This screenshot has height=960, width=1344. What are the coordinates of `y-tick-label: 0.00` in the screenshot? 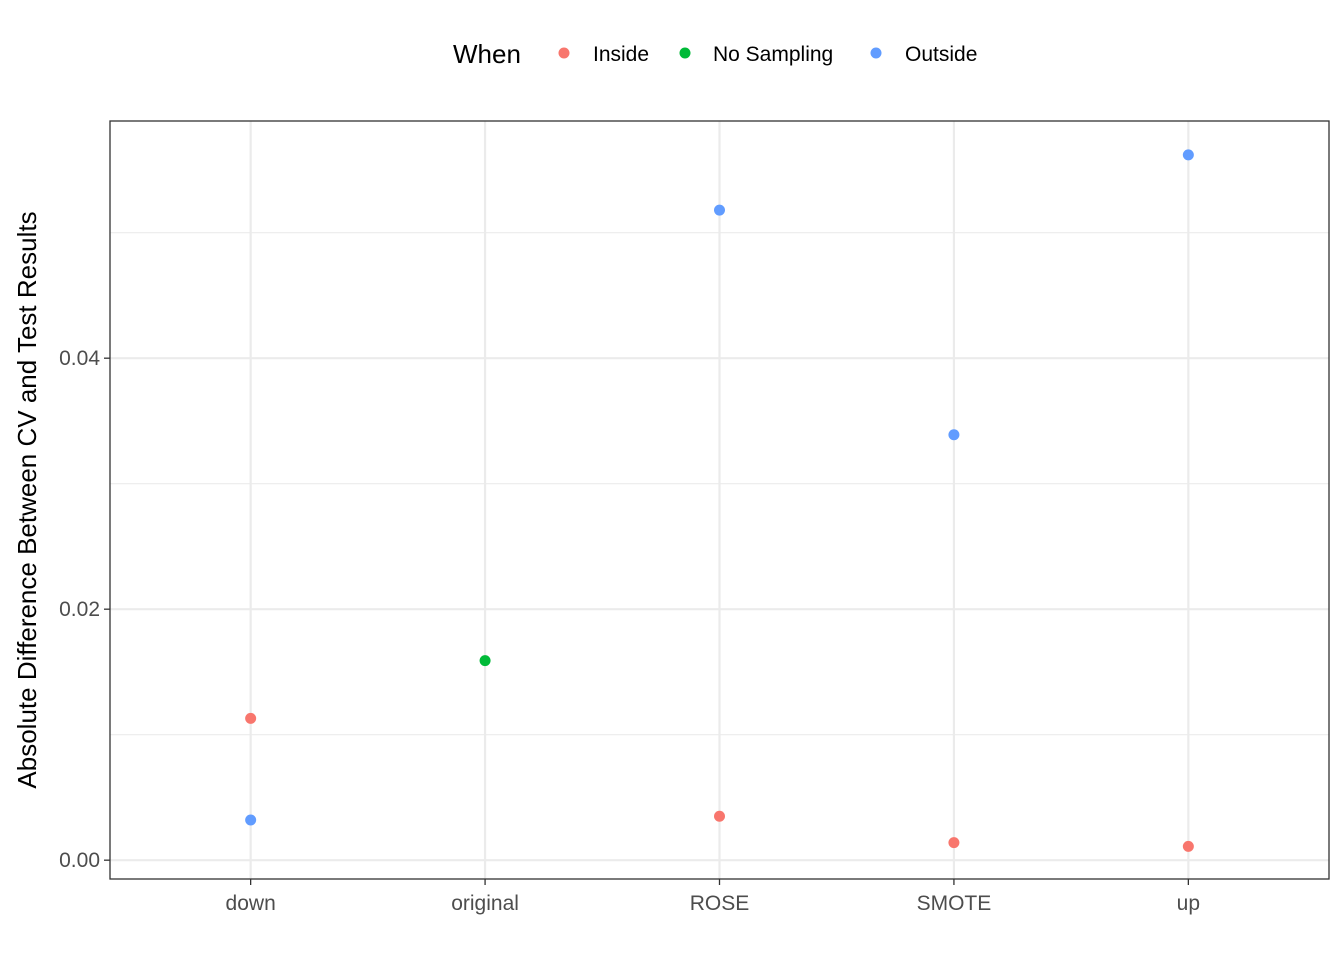 It's located at (79, 860).